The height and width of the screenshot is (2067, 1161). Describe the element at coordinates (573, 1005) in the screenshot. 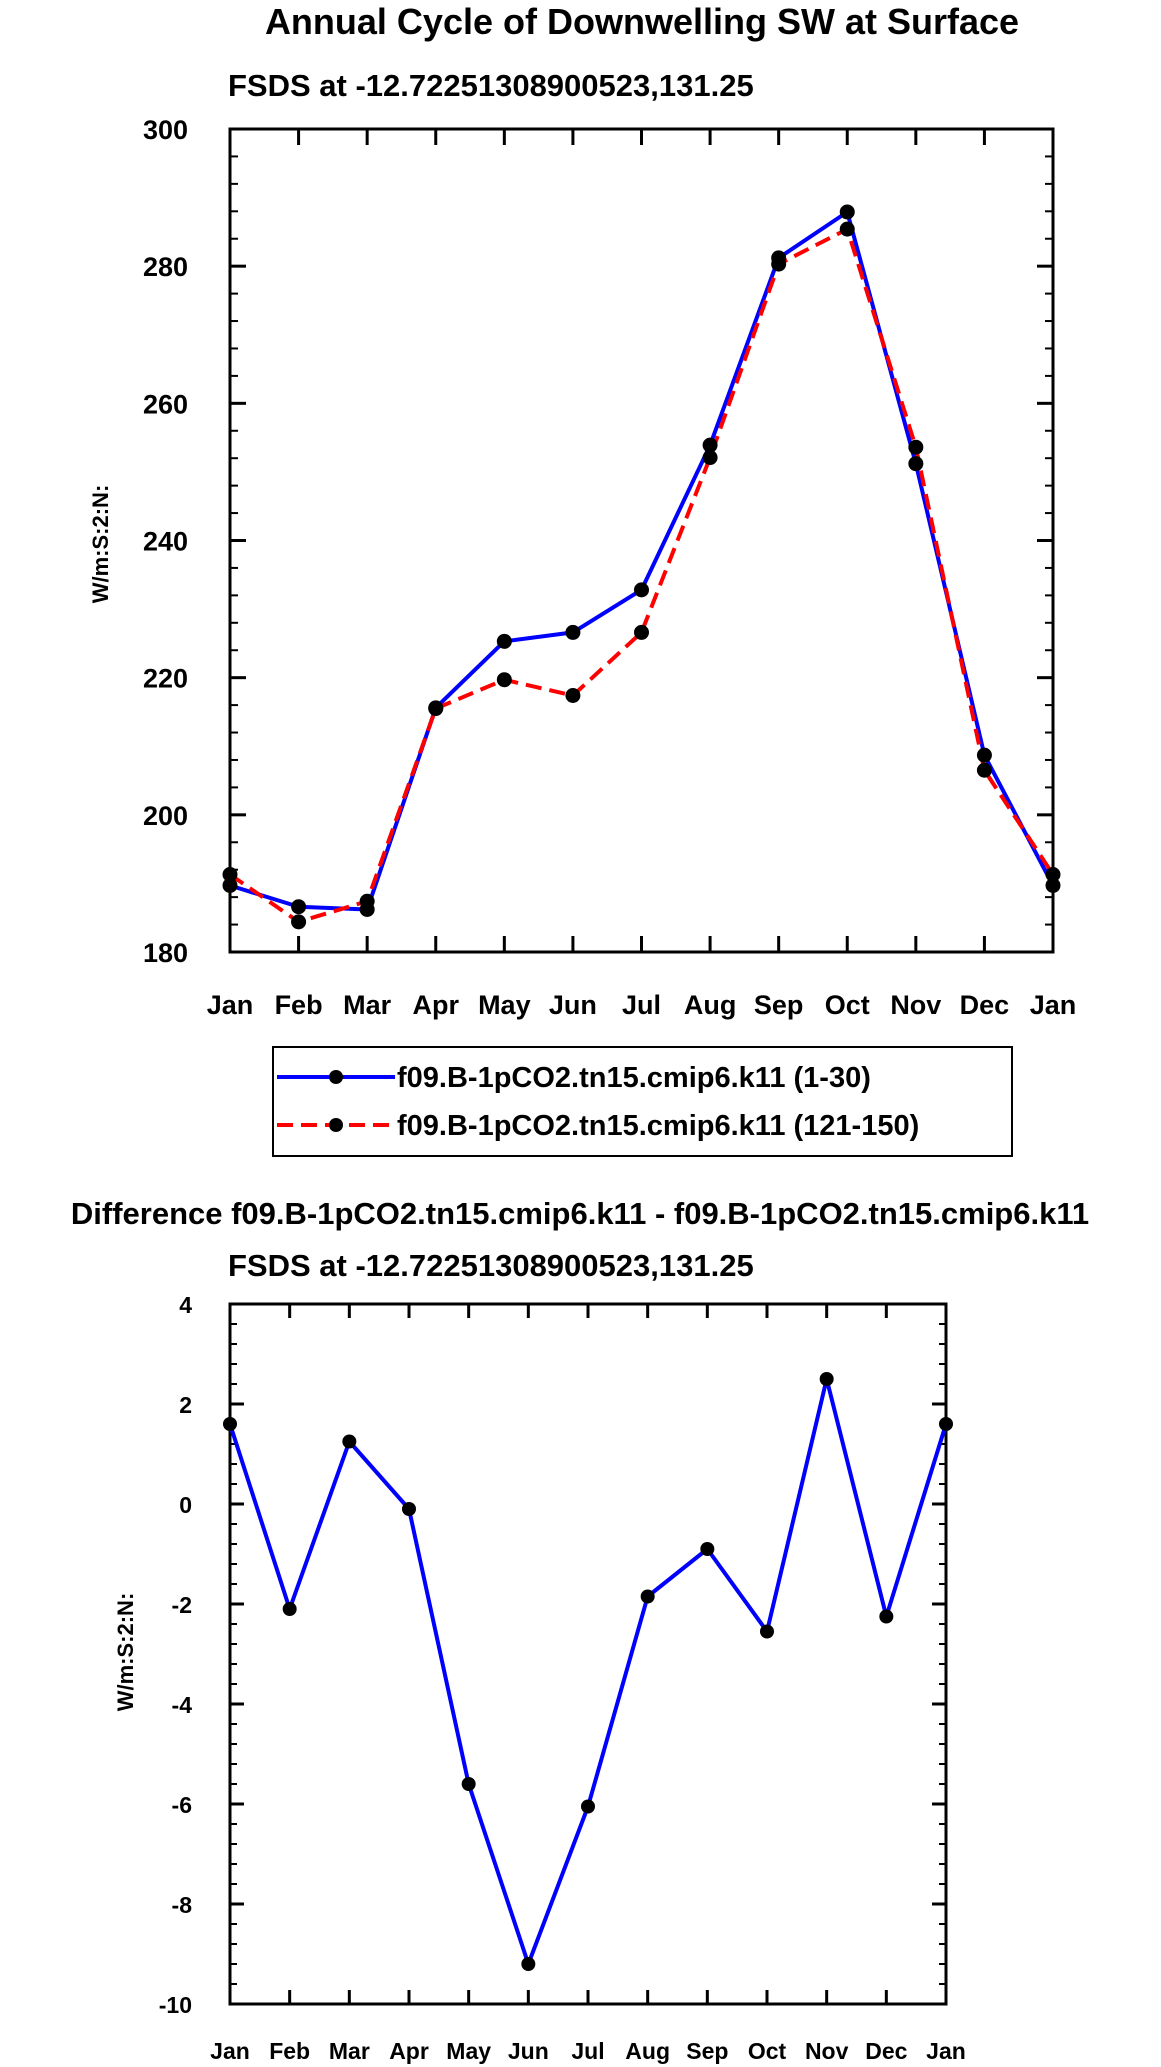

I see `top-x-tick-label: Jun` at that location.